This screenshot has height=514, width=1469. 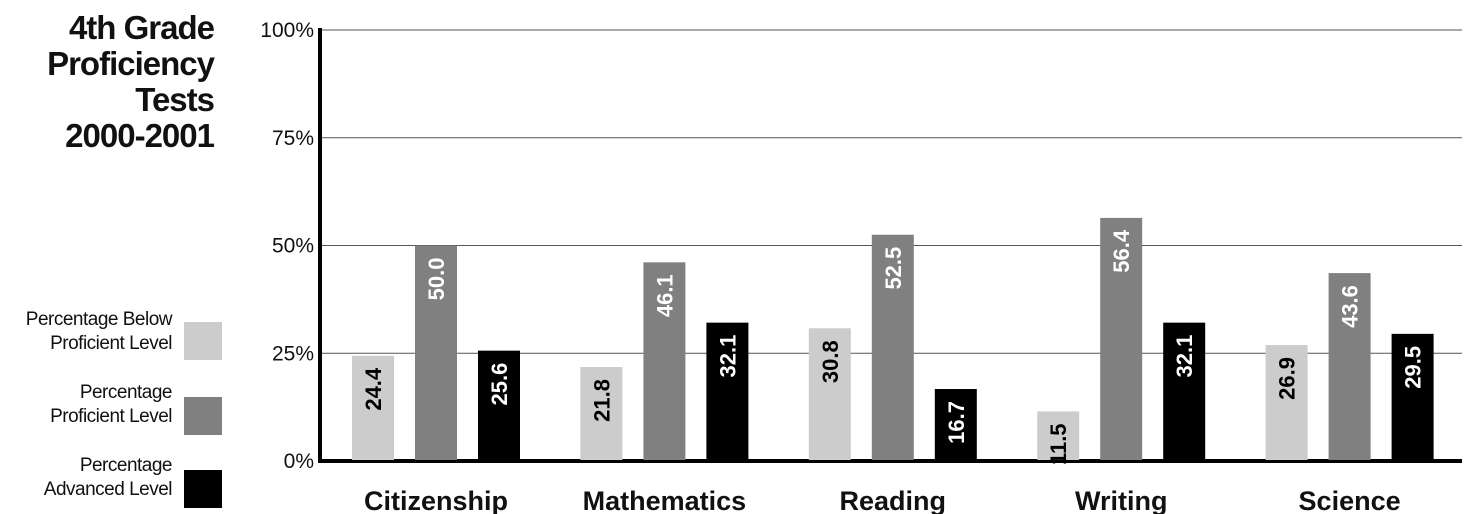 I want to click on bar-value-label: 21.8, so click(x=601, y=400).